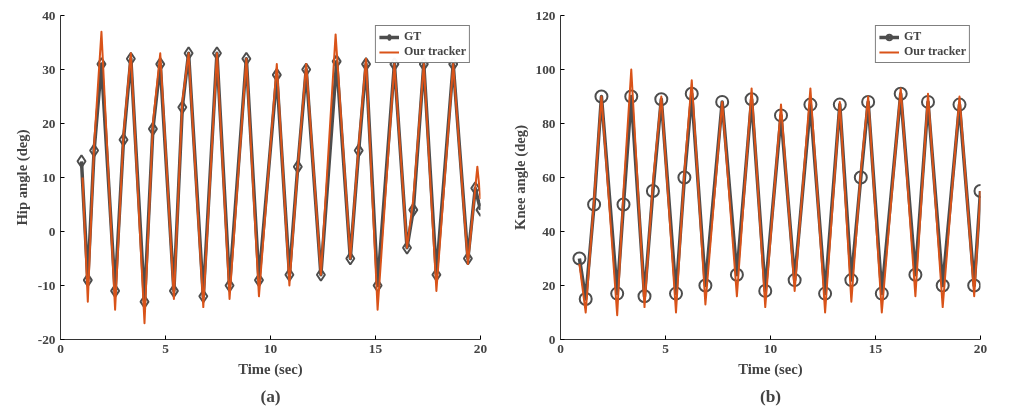 This screenshot has height=420, width=1015. What do you see at coordinates (770, 396) in the screenshot?
I see `text: (b)` at bounding box center [770, 396].